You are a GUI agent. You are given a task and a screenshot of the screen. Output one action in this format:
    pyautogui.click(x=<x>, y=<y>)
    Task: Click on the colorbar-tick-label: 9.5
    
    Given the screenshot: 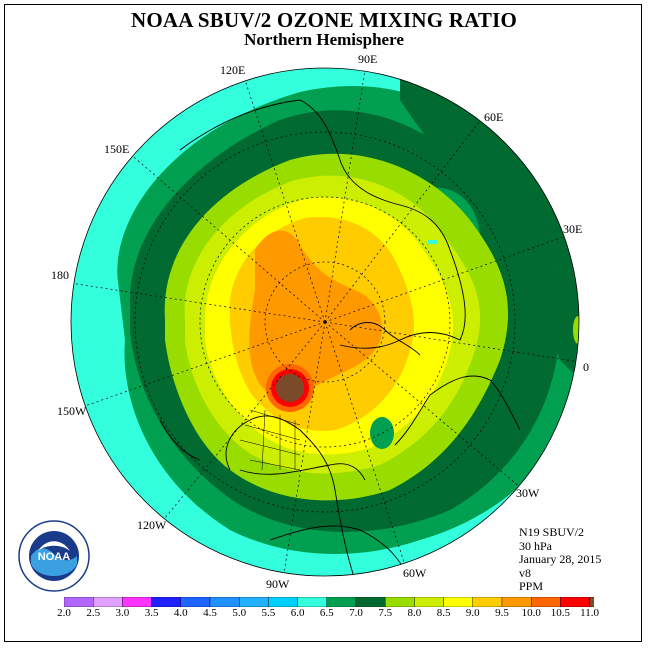 What is the action you would take?
    pyautogui.click(x=502, y=613)
    